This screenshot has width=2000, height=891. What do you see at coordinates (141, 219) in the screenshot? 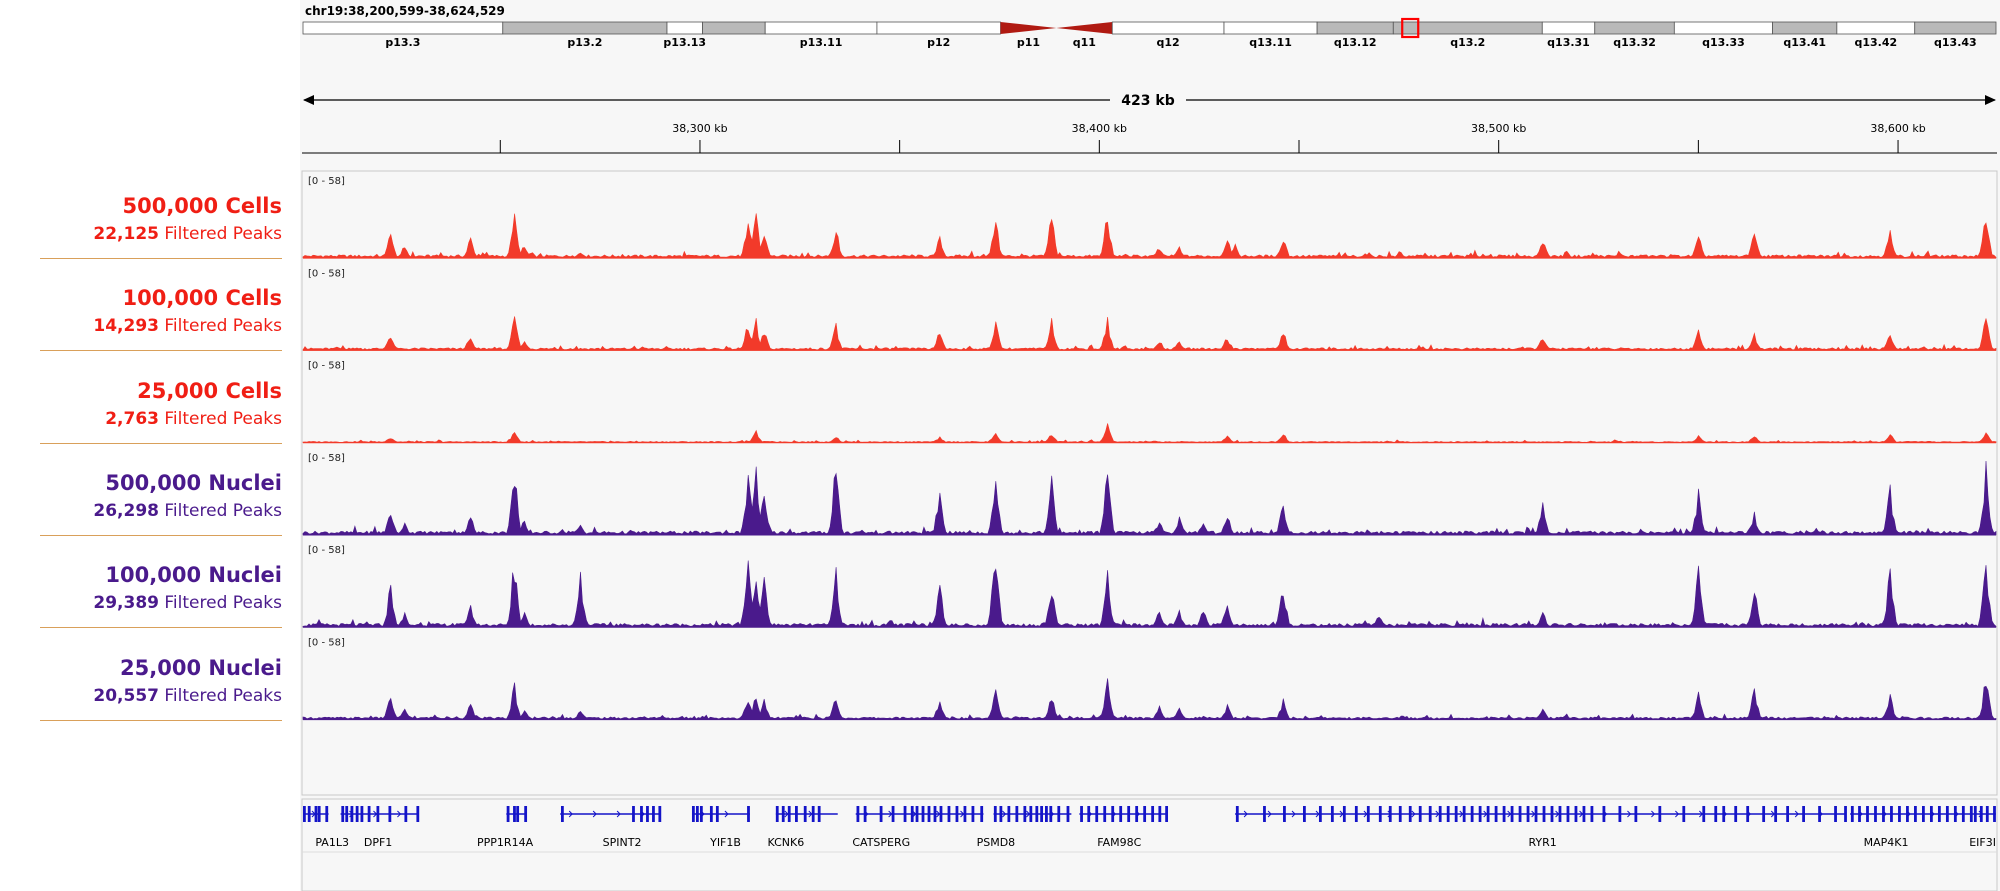
I see `sample-label-0: 500,000 Cells 22,125 Filtered Peaks` at bounding box center [141, 219].